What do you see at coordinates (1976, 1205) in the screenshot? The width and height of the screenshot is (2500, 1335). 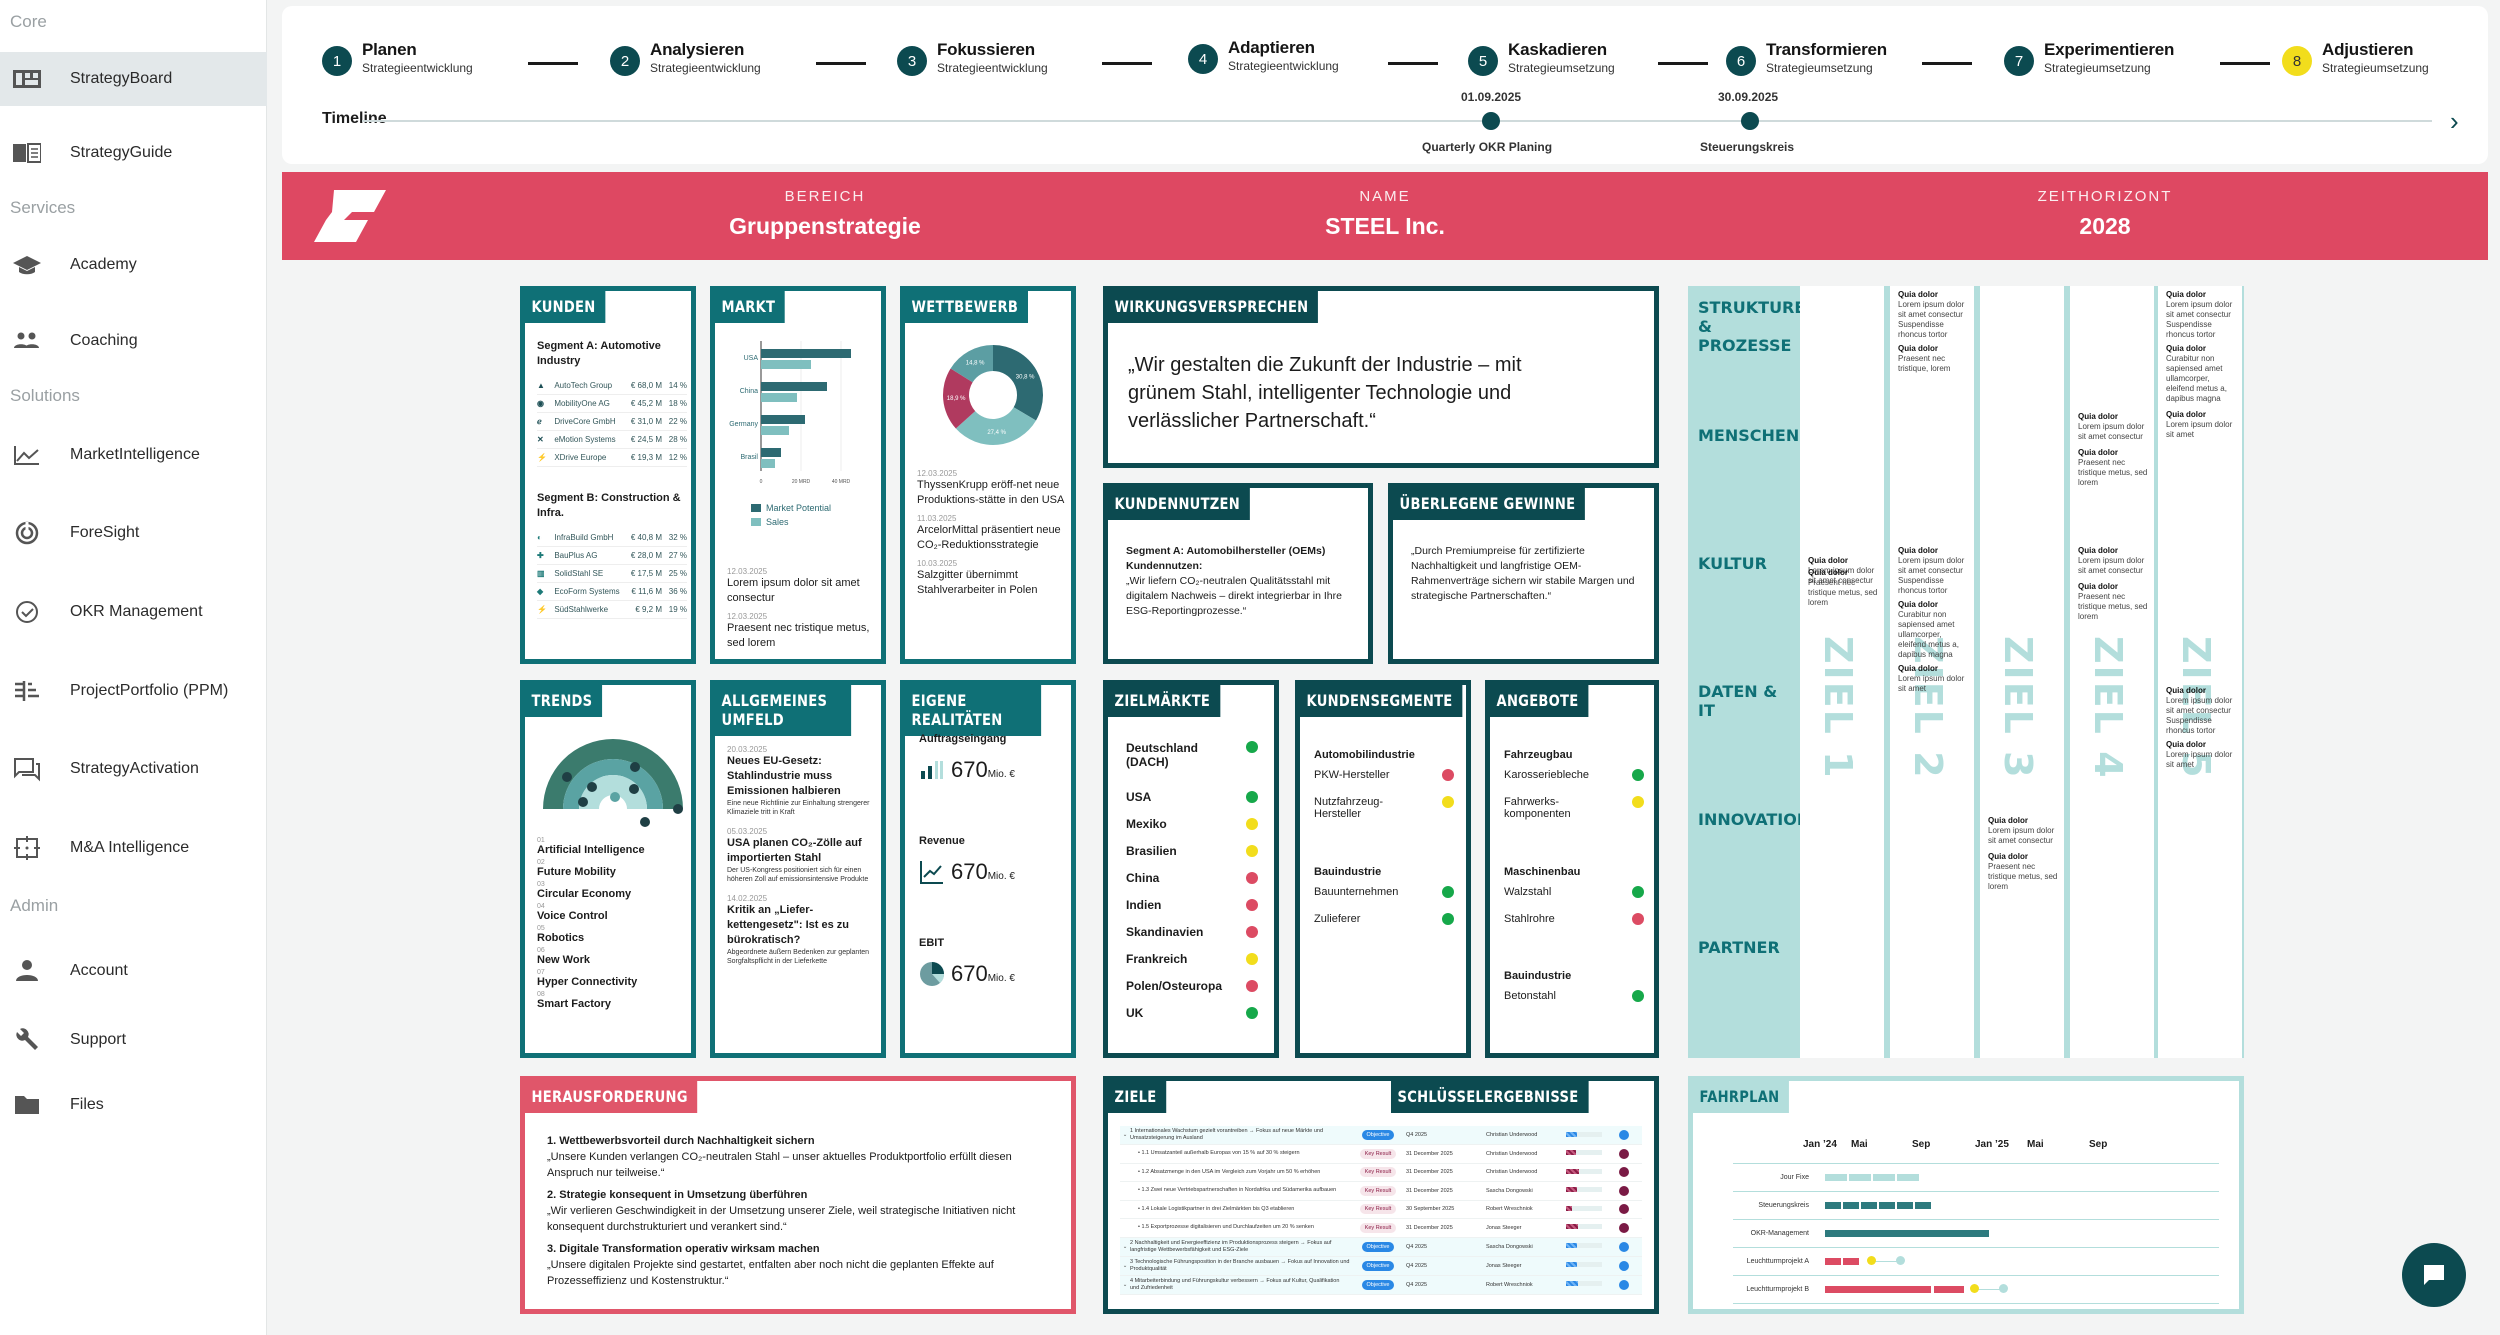 I see `gantt-row: Steuerungskreis` at bounding box center [1976, 1205].